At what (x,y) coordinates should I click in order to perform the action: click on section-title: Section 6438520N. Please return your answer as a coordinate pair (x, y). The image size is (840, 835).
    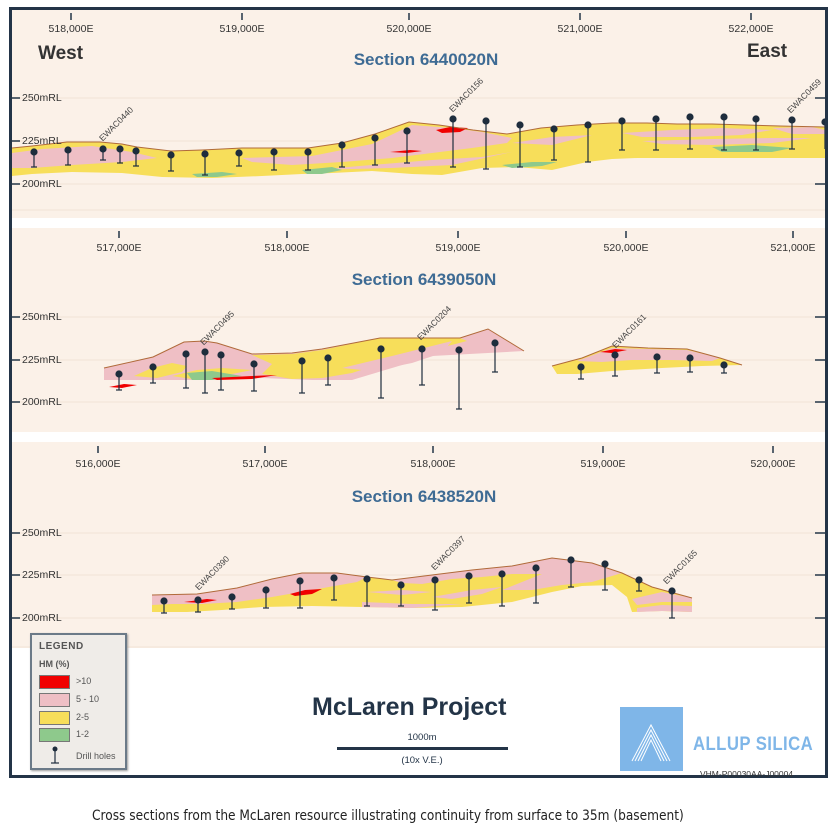
    Looking at the image, I should click on (424, 496).